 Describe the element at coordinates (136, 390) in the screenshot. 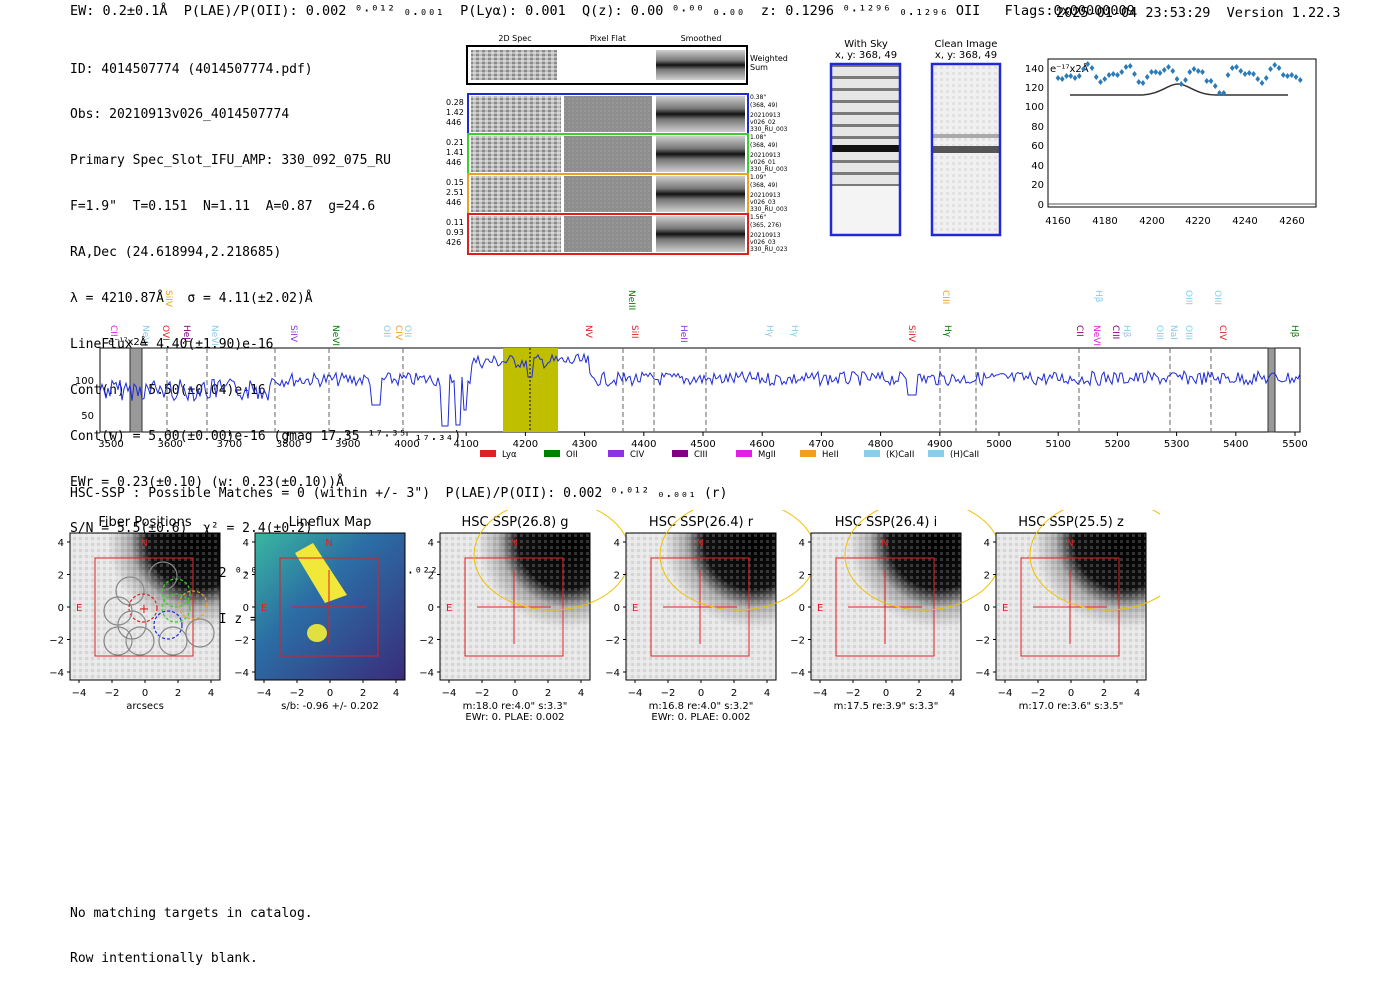

I see `masked-region-left` at that location.